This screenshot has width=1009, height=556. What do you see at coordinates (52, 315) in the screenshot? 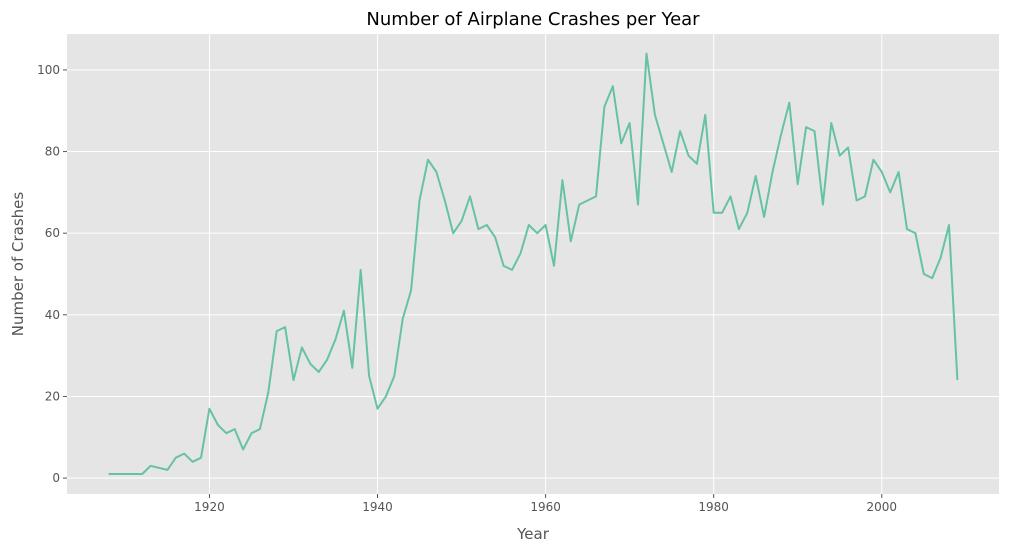
I see `y-tick-label: 40` at bounding box center [52, 315].